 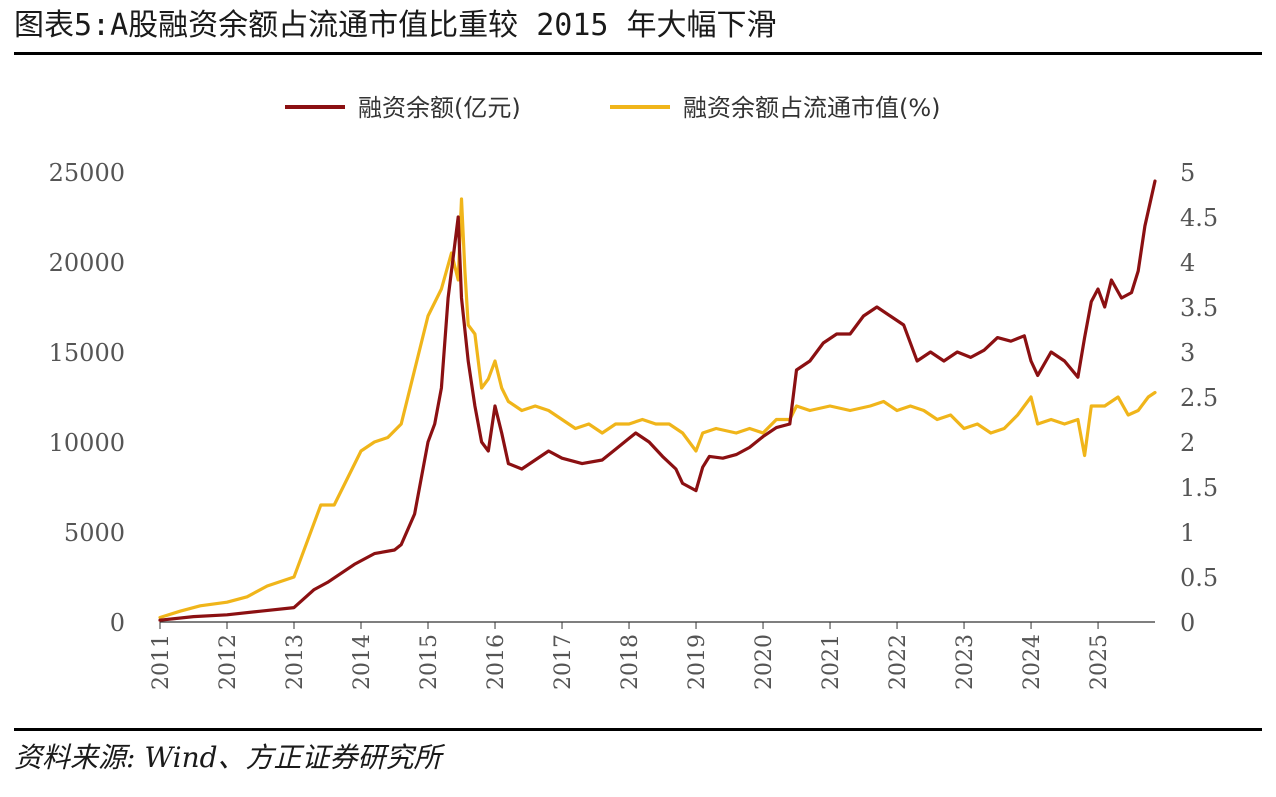 I want to click on y-left-tick-label: 25000, so click(x=87, y=173).